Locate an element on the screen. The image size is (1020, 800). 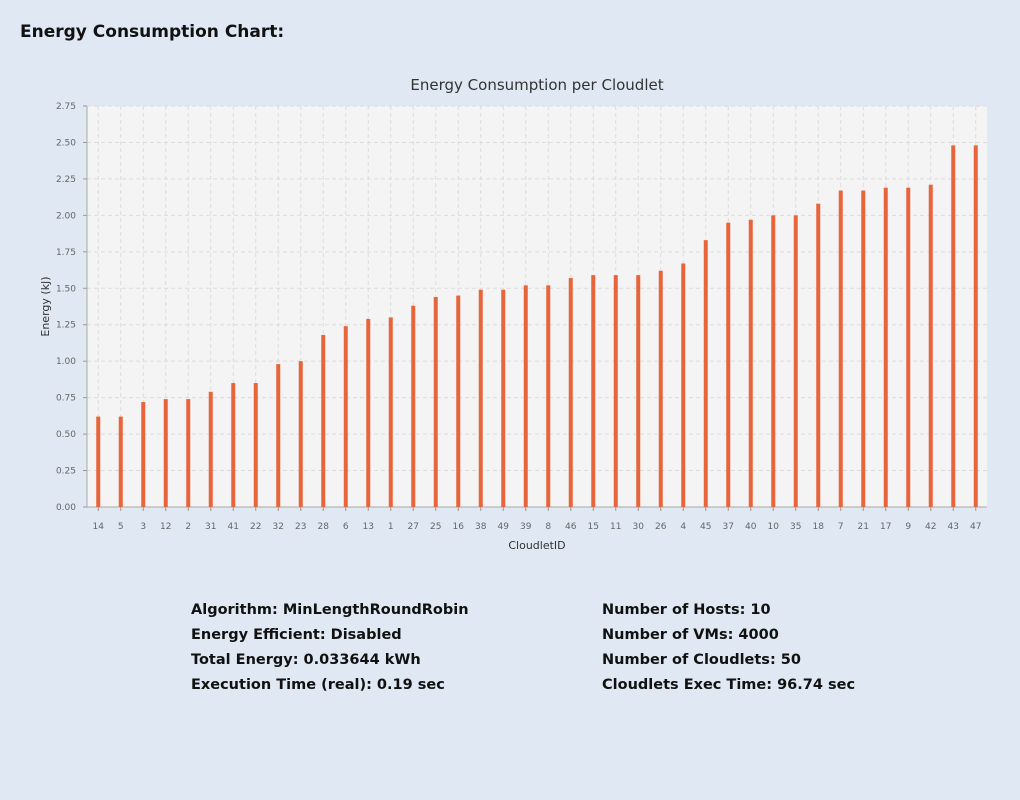
stat-vms: Number of VMs: 4000 is located at coordinates (690, 635).